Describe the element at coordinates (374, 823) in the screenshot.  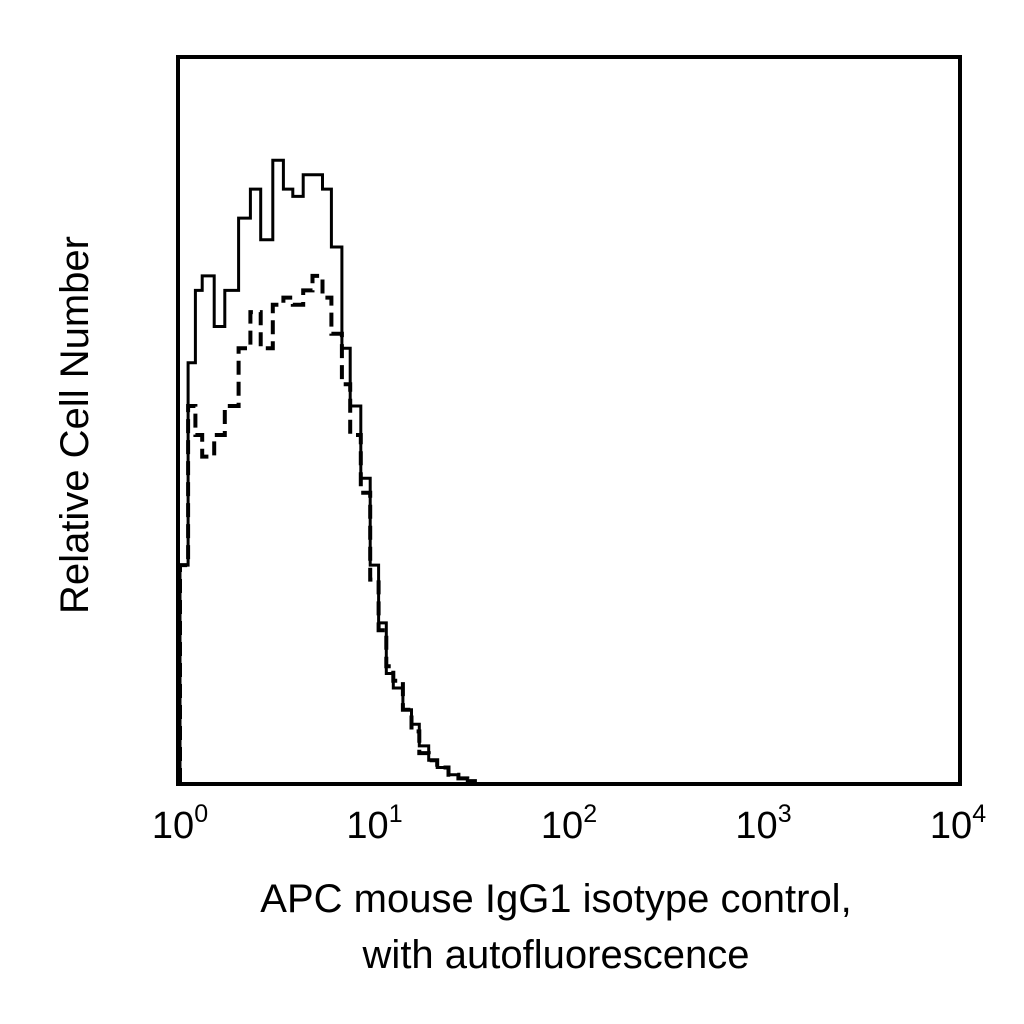
I see `x-tick-label: 10¹` at that location.